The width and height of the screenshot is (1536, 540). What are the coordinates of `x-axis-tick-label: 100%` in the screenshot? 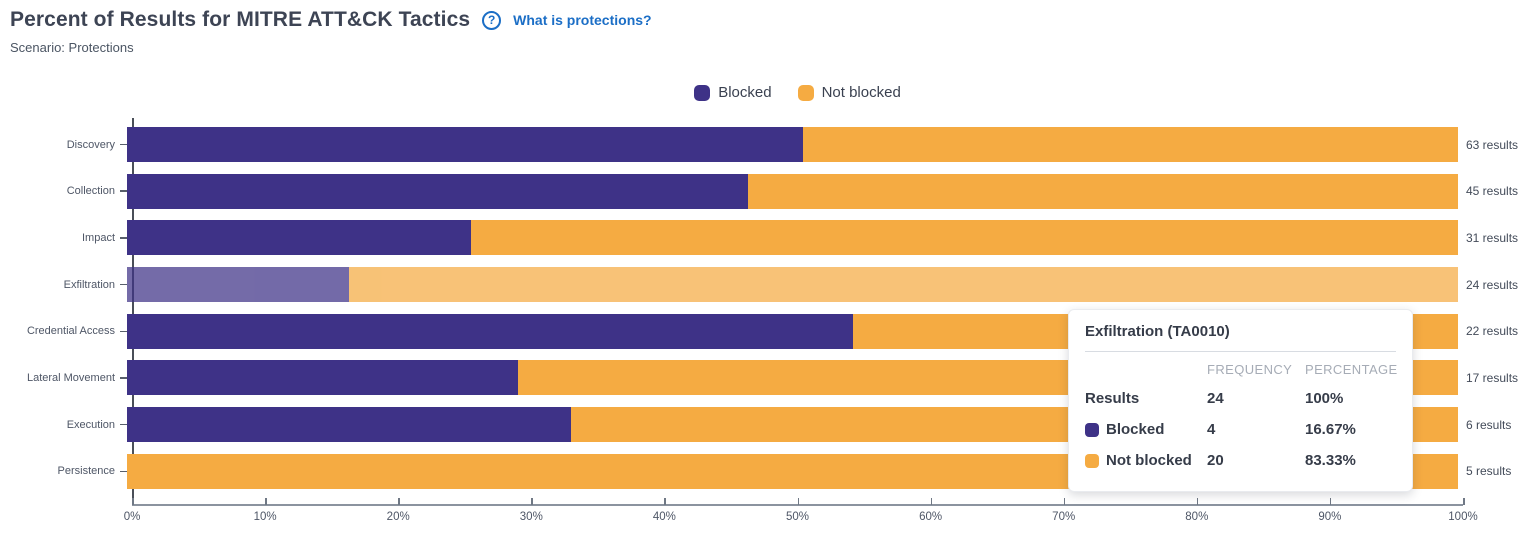 It's located at (1463, 517).